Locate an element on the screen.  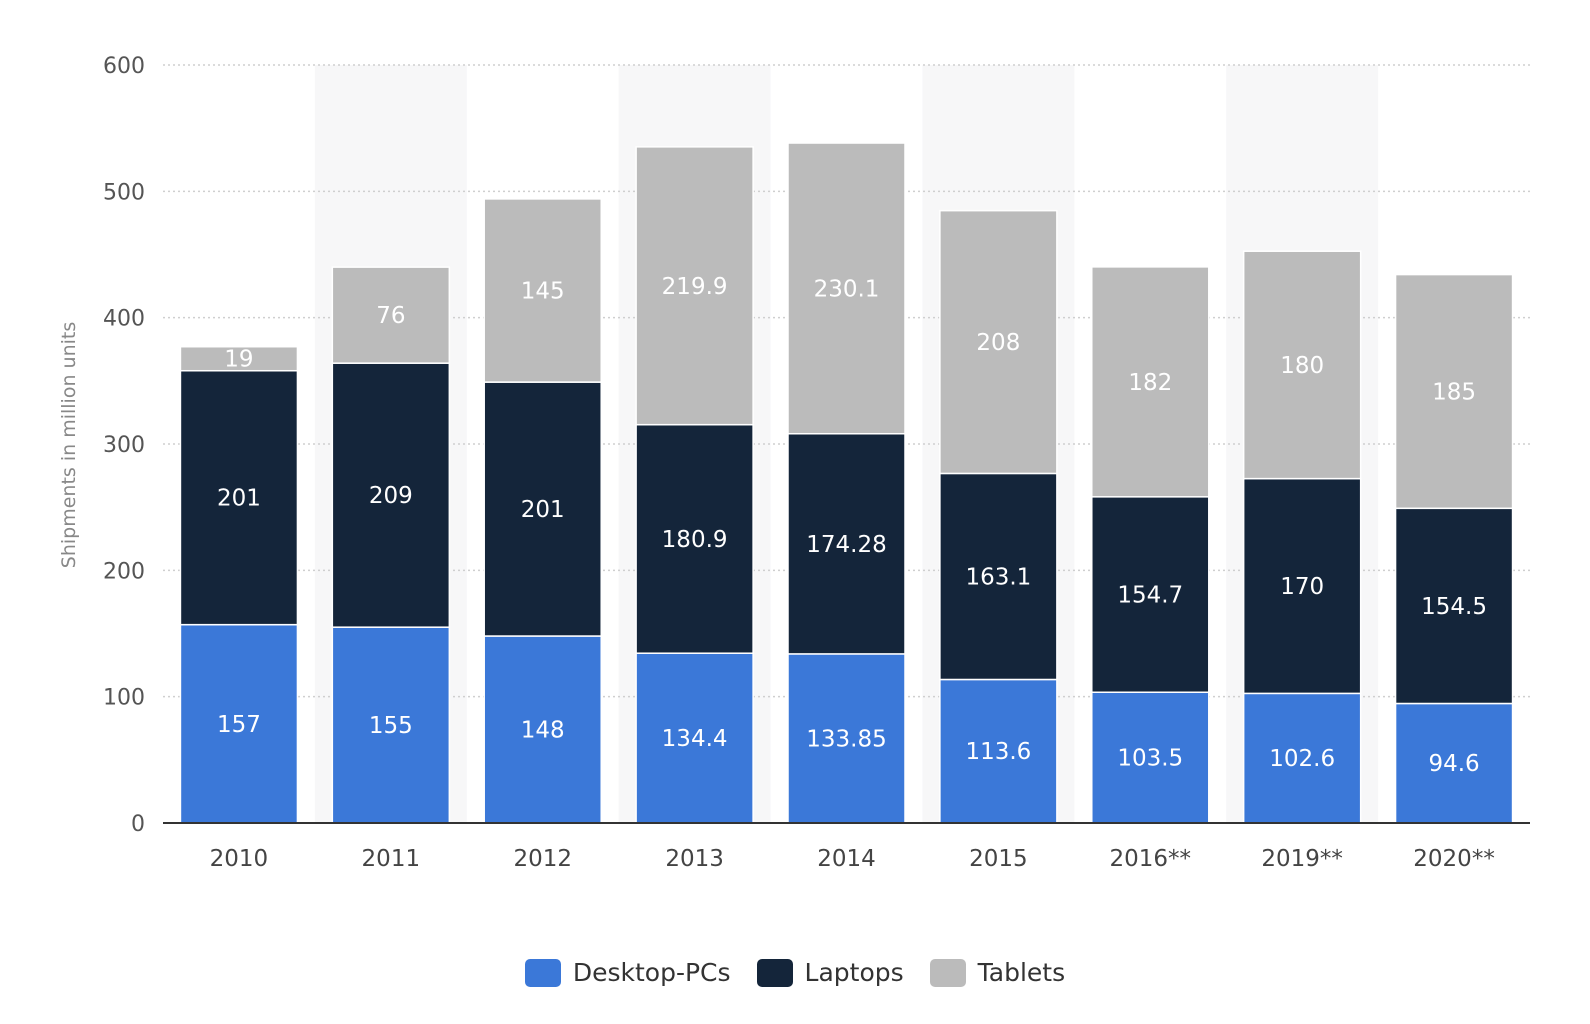
y-tick-label-200: 200 is located at coordinates (124, 571).